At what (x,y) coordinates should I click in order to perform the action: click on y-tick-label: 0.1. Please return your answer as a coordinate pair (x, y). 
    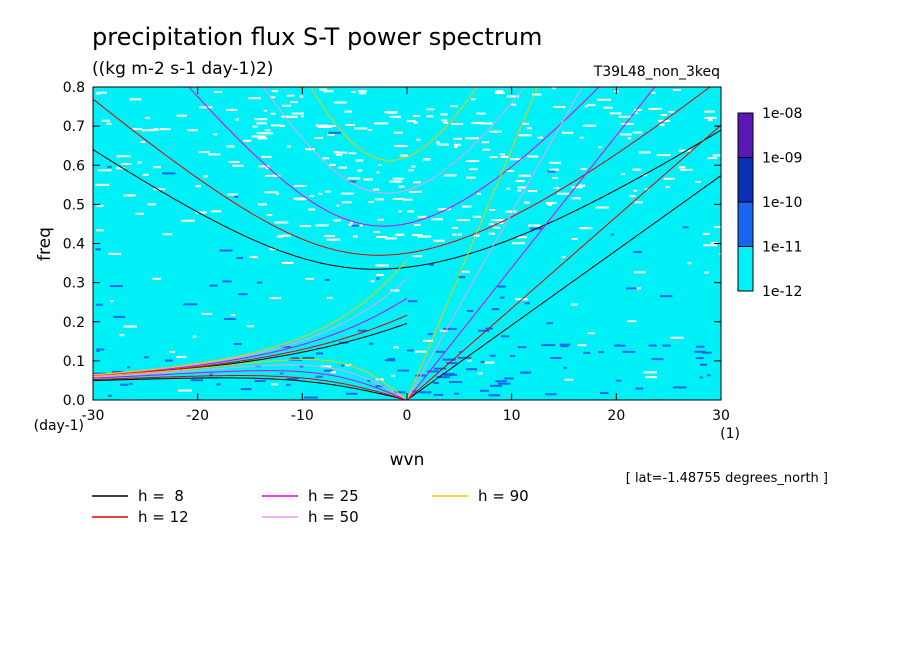
    Looking at the image, I should click on (74, 362).